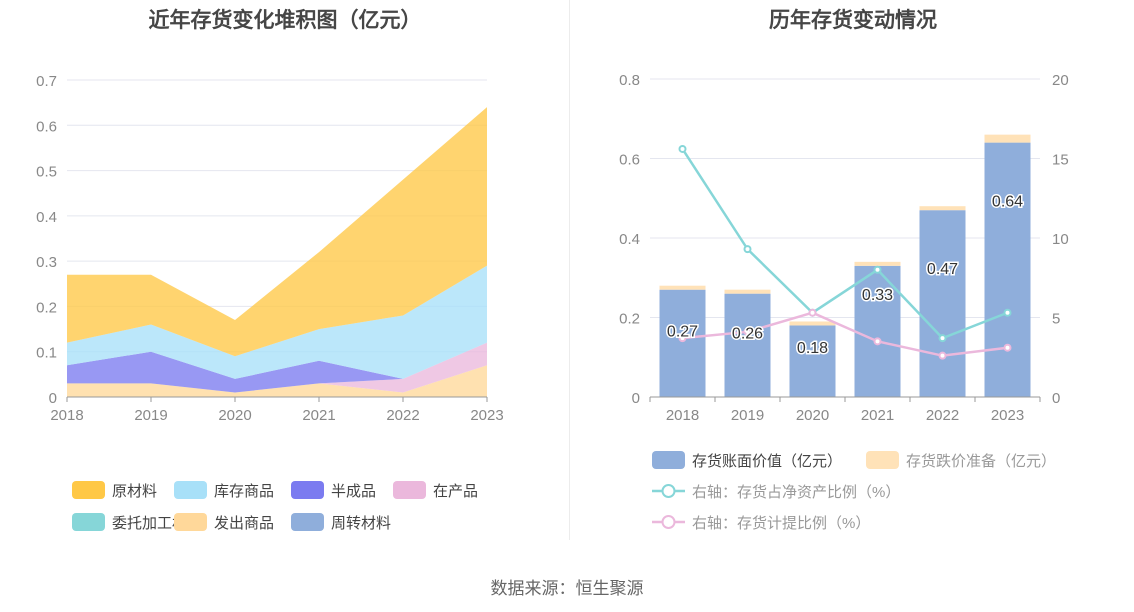  What do you see at coordinates (46, 353) in the screenshot?
I see `y-tick-label: 0.1` at bounding box center [46, 353].